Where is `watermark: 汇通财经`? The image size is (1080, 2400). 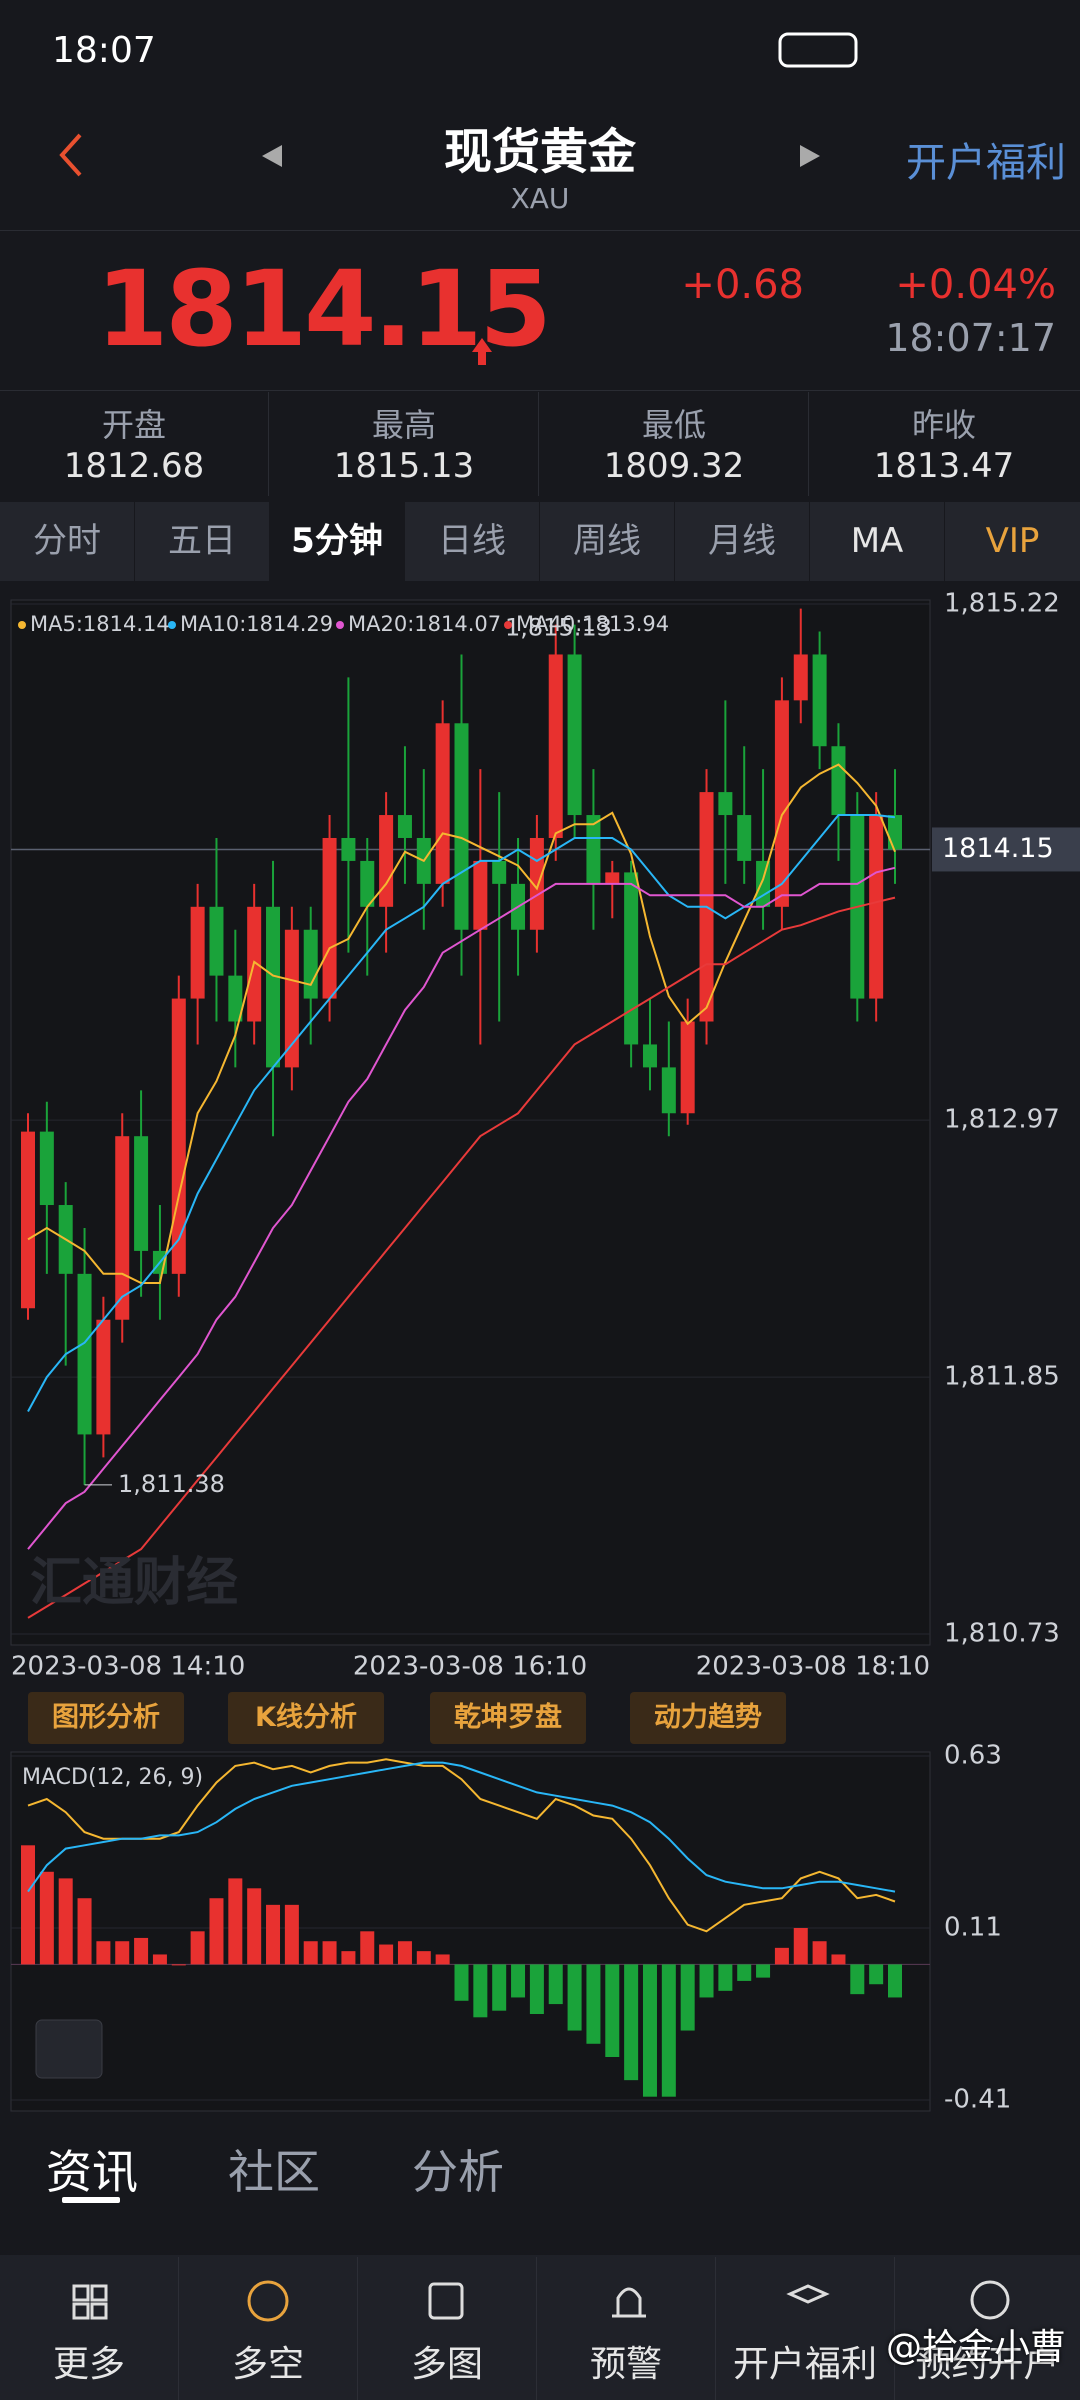
watermark: 汇通财经 is located at coordinates (134, 1583).